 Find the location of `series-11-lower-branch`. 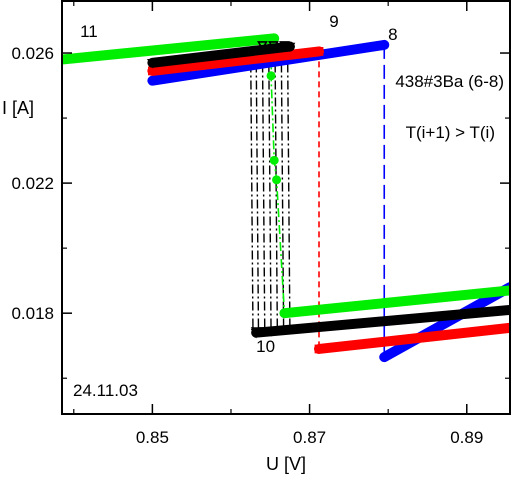

series-11-lower-branch is located at coordinates (394, 302).